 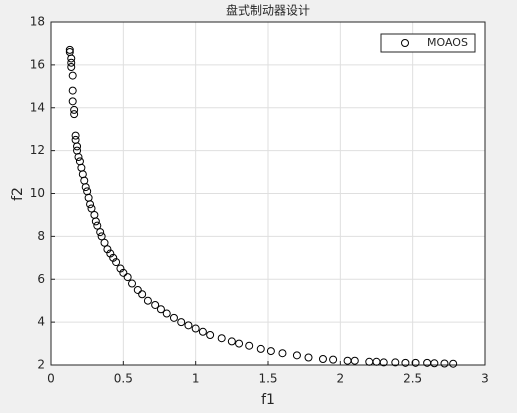 What do you see at coordinates (37, 193) in the screenshot?
I see `y-tick-label: 10` at bounding box center [37, 193].